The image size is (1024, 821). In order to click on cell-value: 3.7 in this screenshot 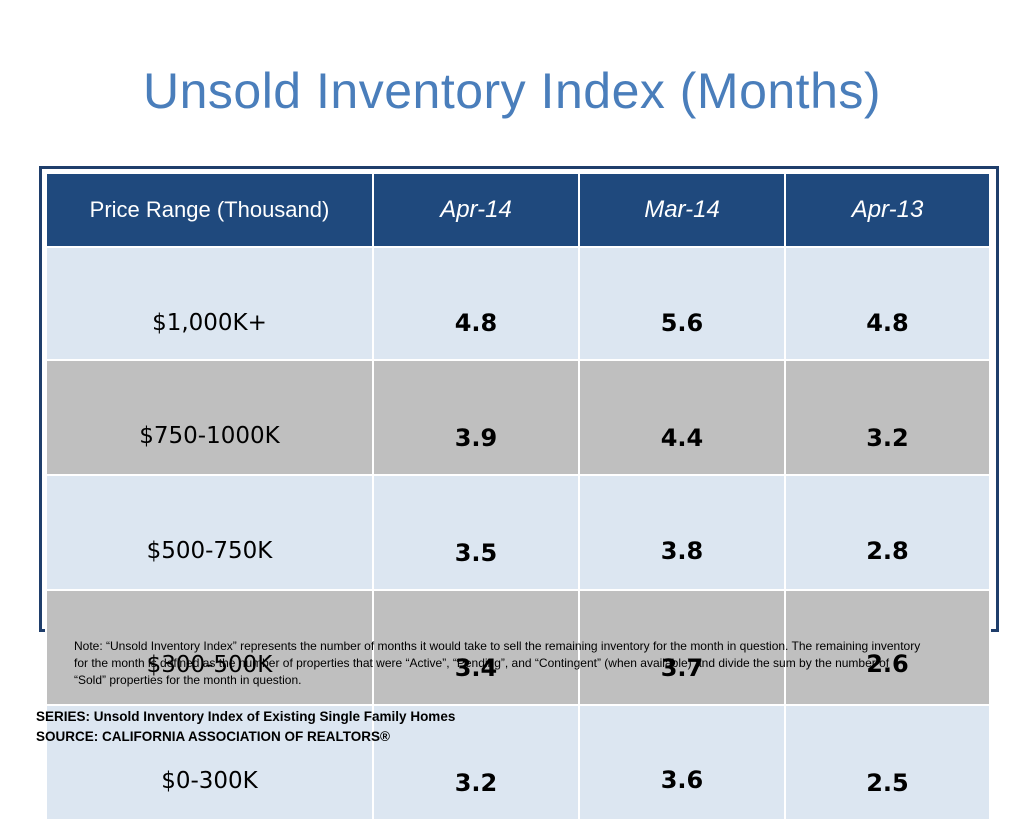, I will do `click(682, 647)`.